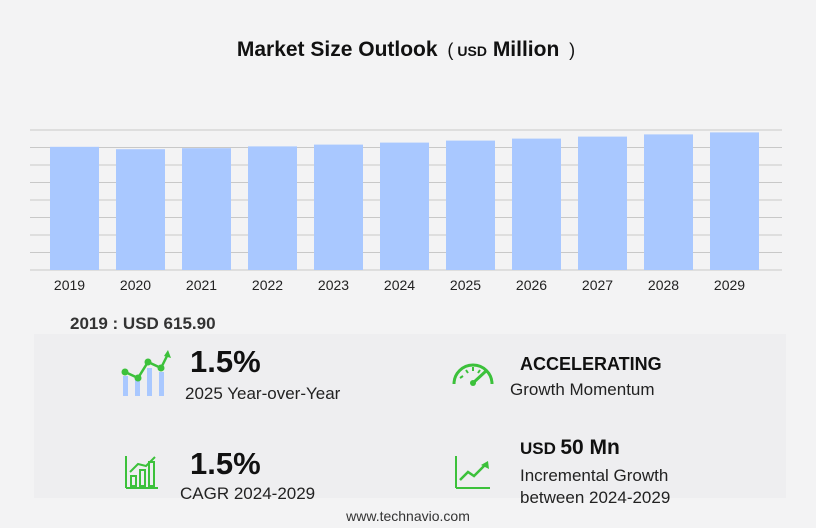 The width and height of the screenshot is (816, 528). I want to click on incremental-amount: 50 Mn, so click(590, 447).